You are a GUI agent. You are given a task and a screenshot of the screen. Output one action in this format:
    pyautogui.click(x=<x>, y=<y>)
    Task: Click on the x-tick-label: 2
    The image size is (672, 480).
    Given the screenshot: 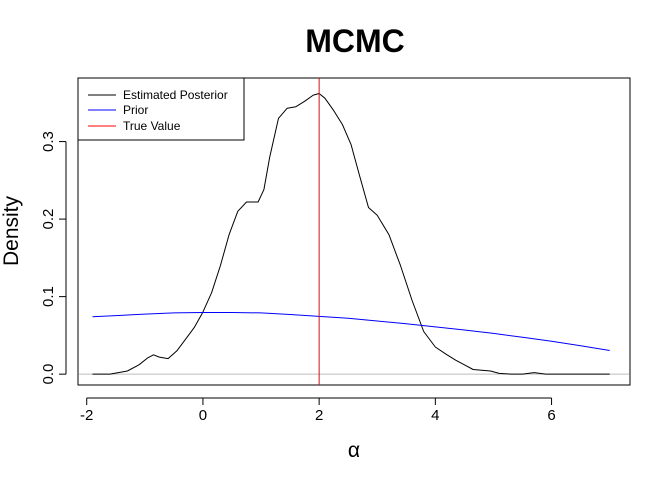 What is the action you would take?
    pyautogui.click(x=319, y=415)
    